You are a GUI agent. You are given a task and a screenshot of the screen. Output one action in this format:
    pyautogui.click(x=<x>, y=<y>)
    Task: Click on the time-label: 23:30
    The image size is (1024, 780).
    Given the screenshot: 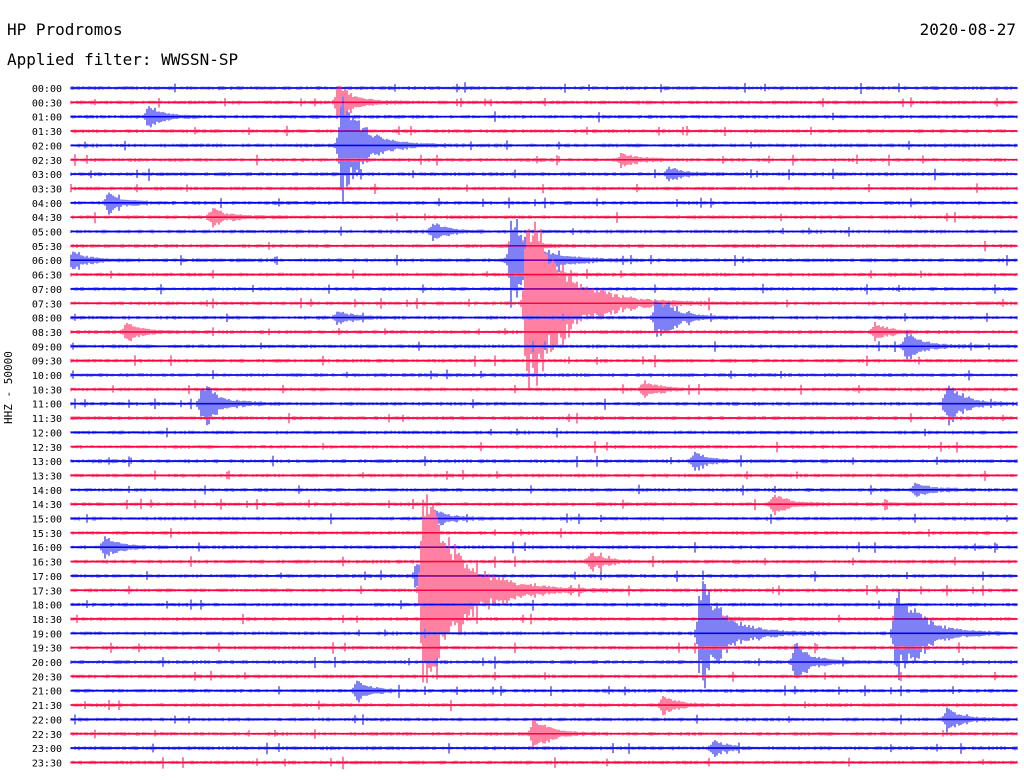 What is the action you would take?
    pyautogui.click(x=47, y=763)
    